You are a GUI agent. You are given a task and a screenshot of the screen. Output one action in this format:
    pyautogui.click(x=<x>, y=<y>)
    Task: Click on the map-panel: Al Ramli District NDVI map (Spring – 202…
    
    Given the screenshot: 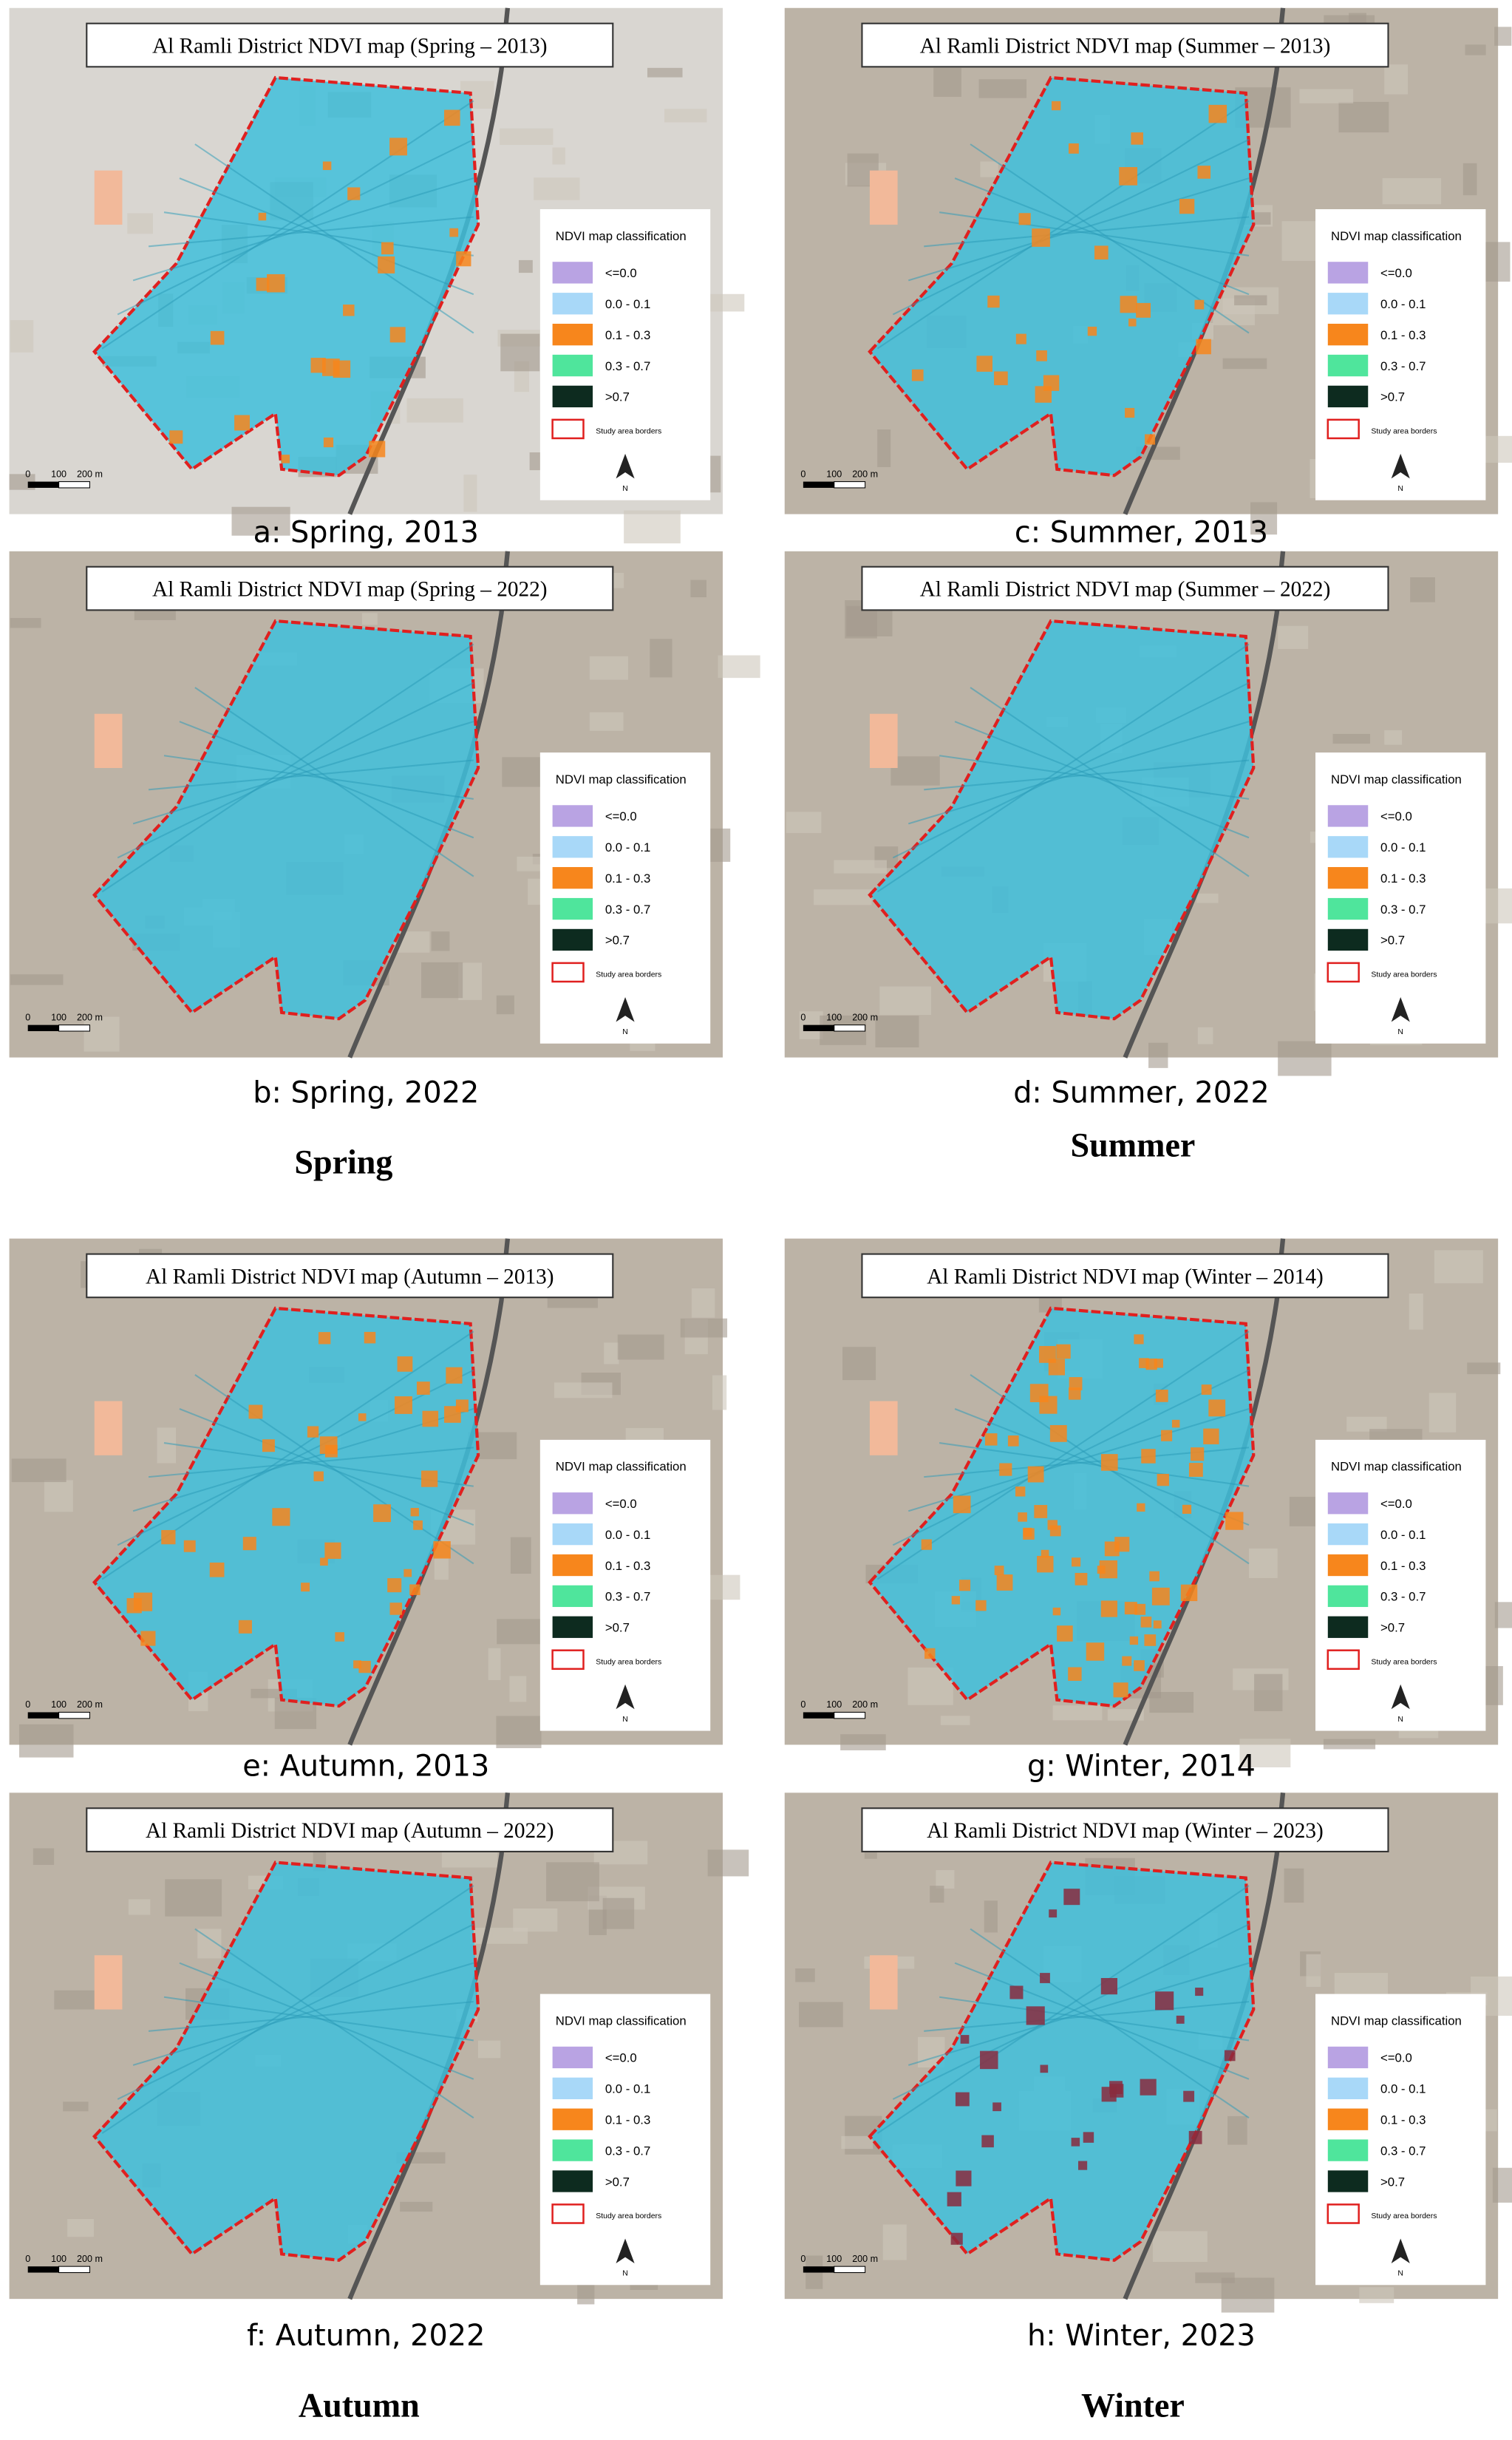 What is the action you would take?
    pyautogui.click(x=384, y=804)
    